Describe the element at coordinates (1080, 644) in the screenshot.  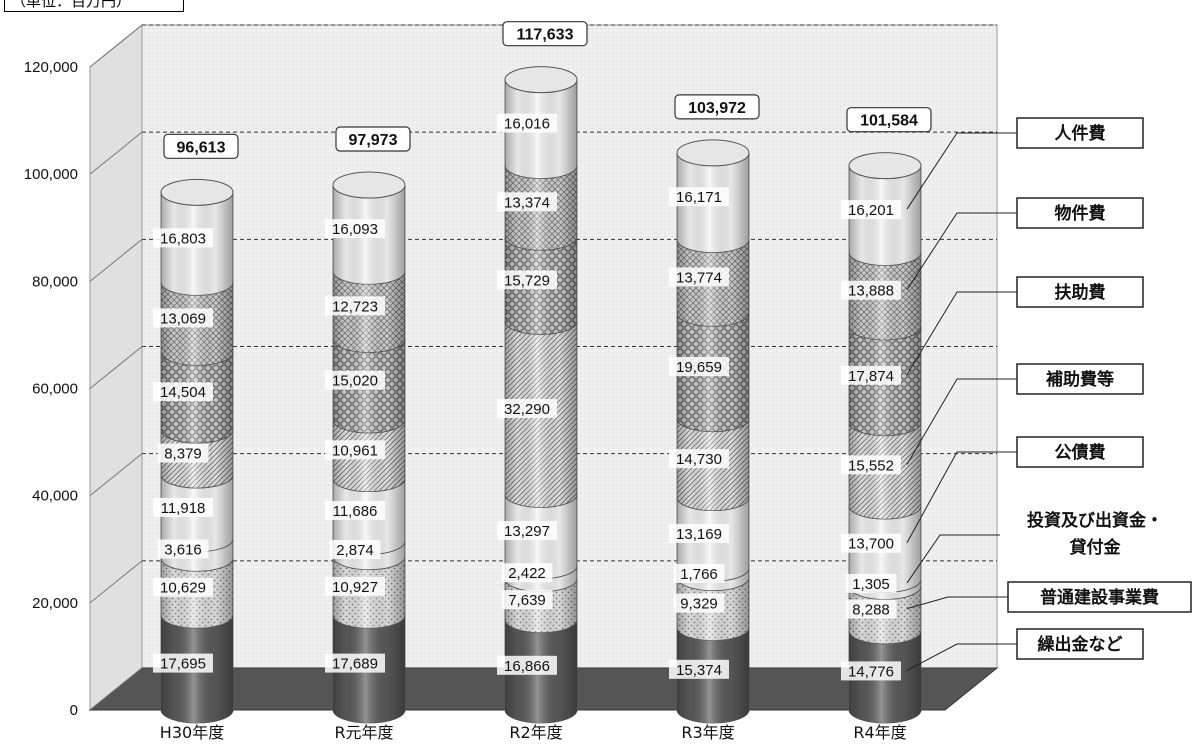
I see `legend-label: 繰出金など` at that location.